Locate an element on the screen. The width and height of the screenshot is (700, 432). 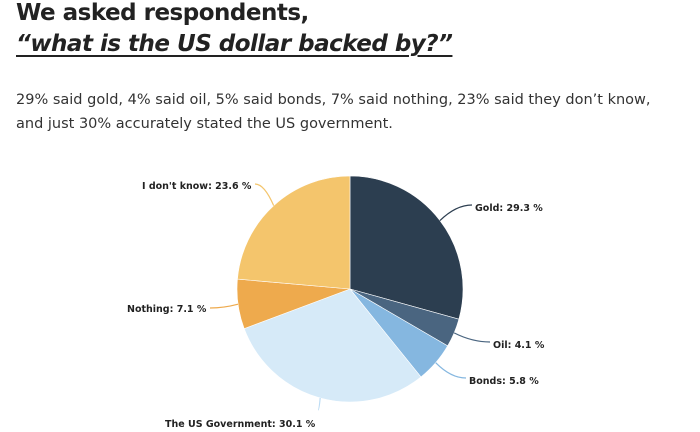
data-label: Bonds: 5.8 % is located at coordinates (504, 381).